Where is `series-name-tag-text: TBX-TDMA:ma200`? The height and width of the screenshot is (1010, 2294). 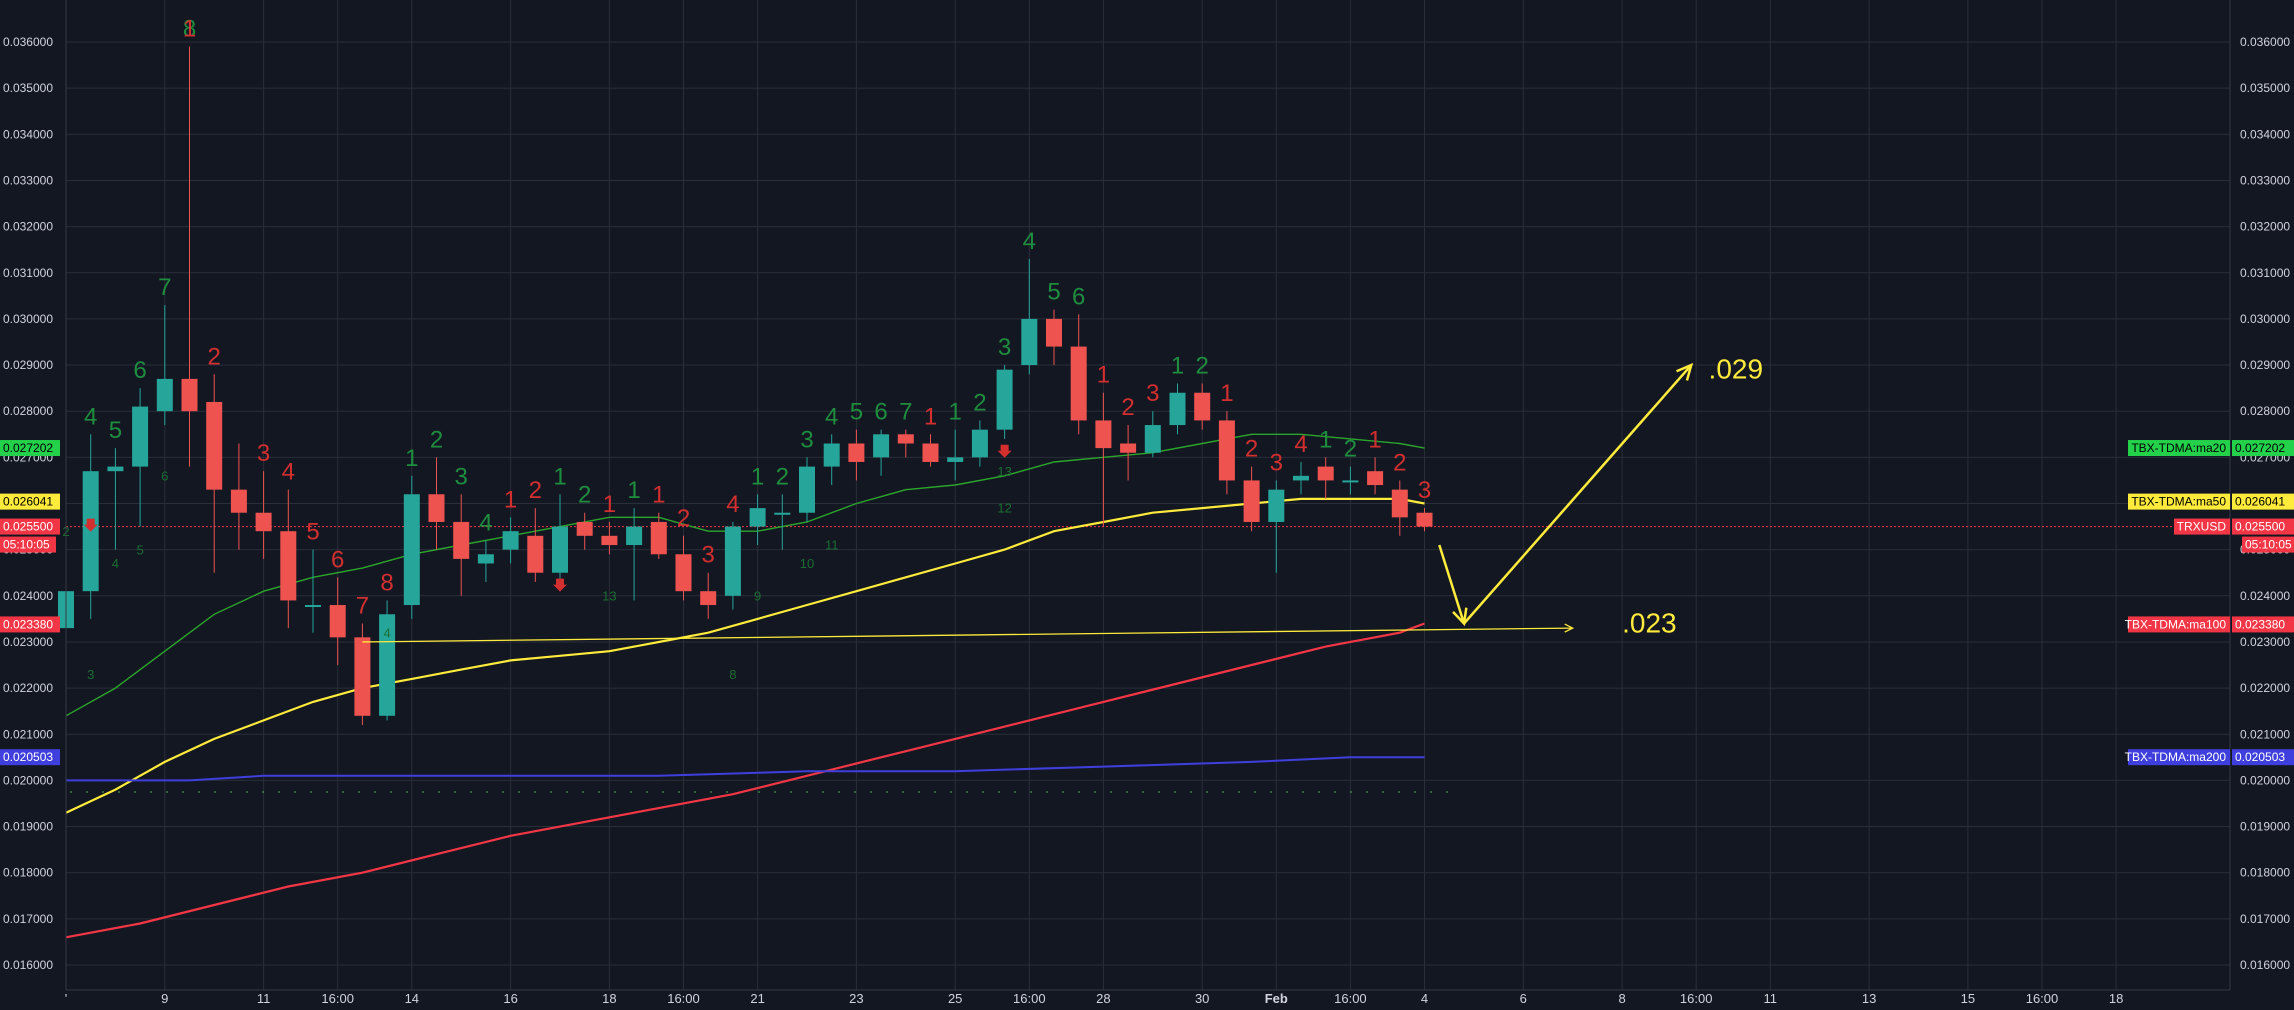
series-name-tag-text: TBX-TDMA:ma200 is located at coordinates (2176, 757).